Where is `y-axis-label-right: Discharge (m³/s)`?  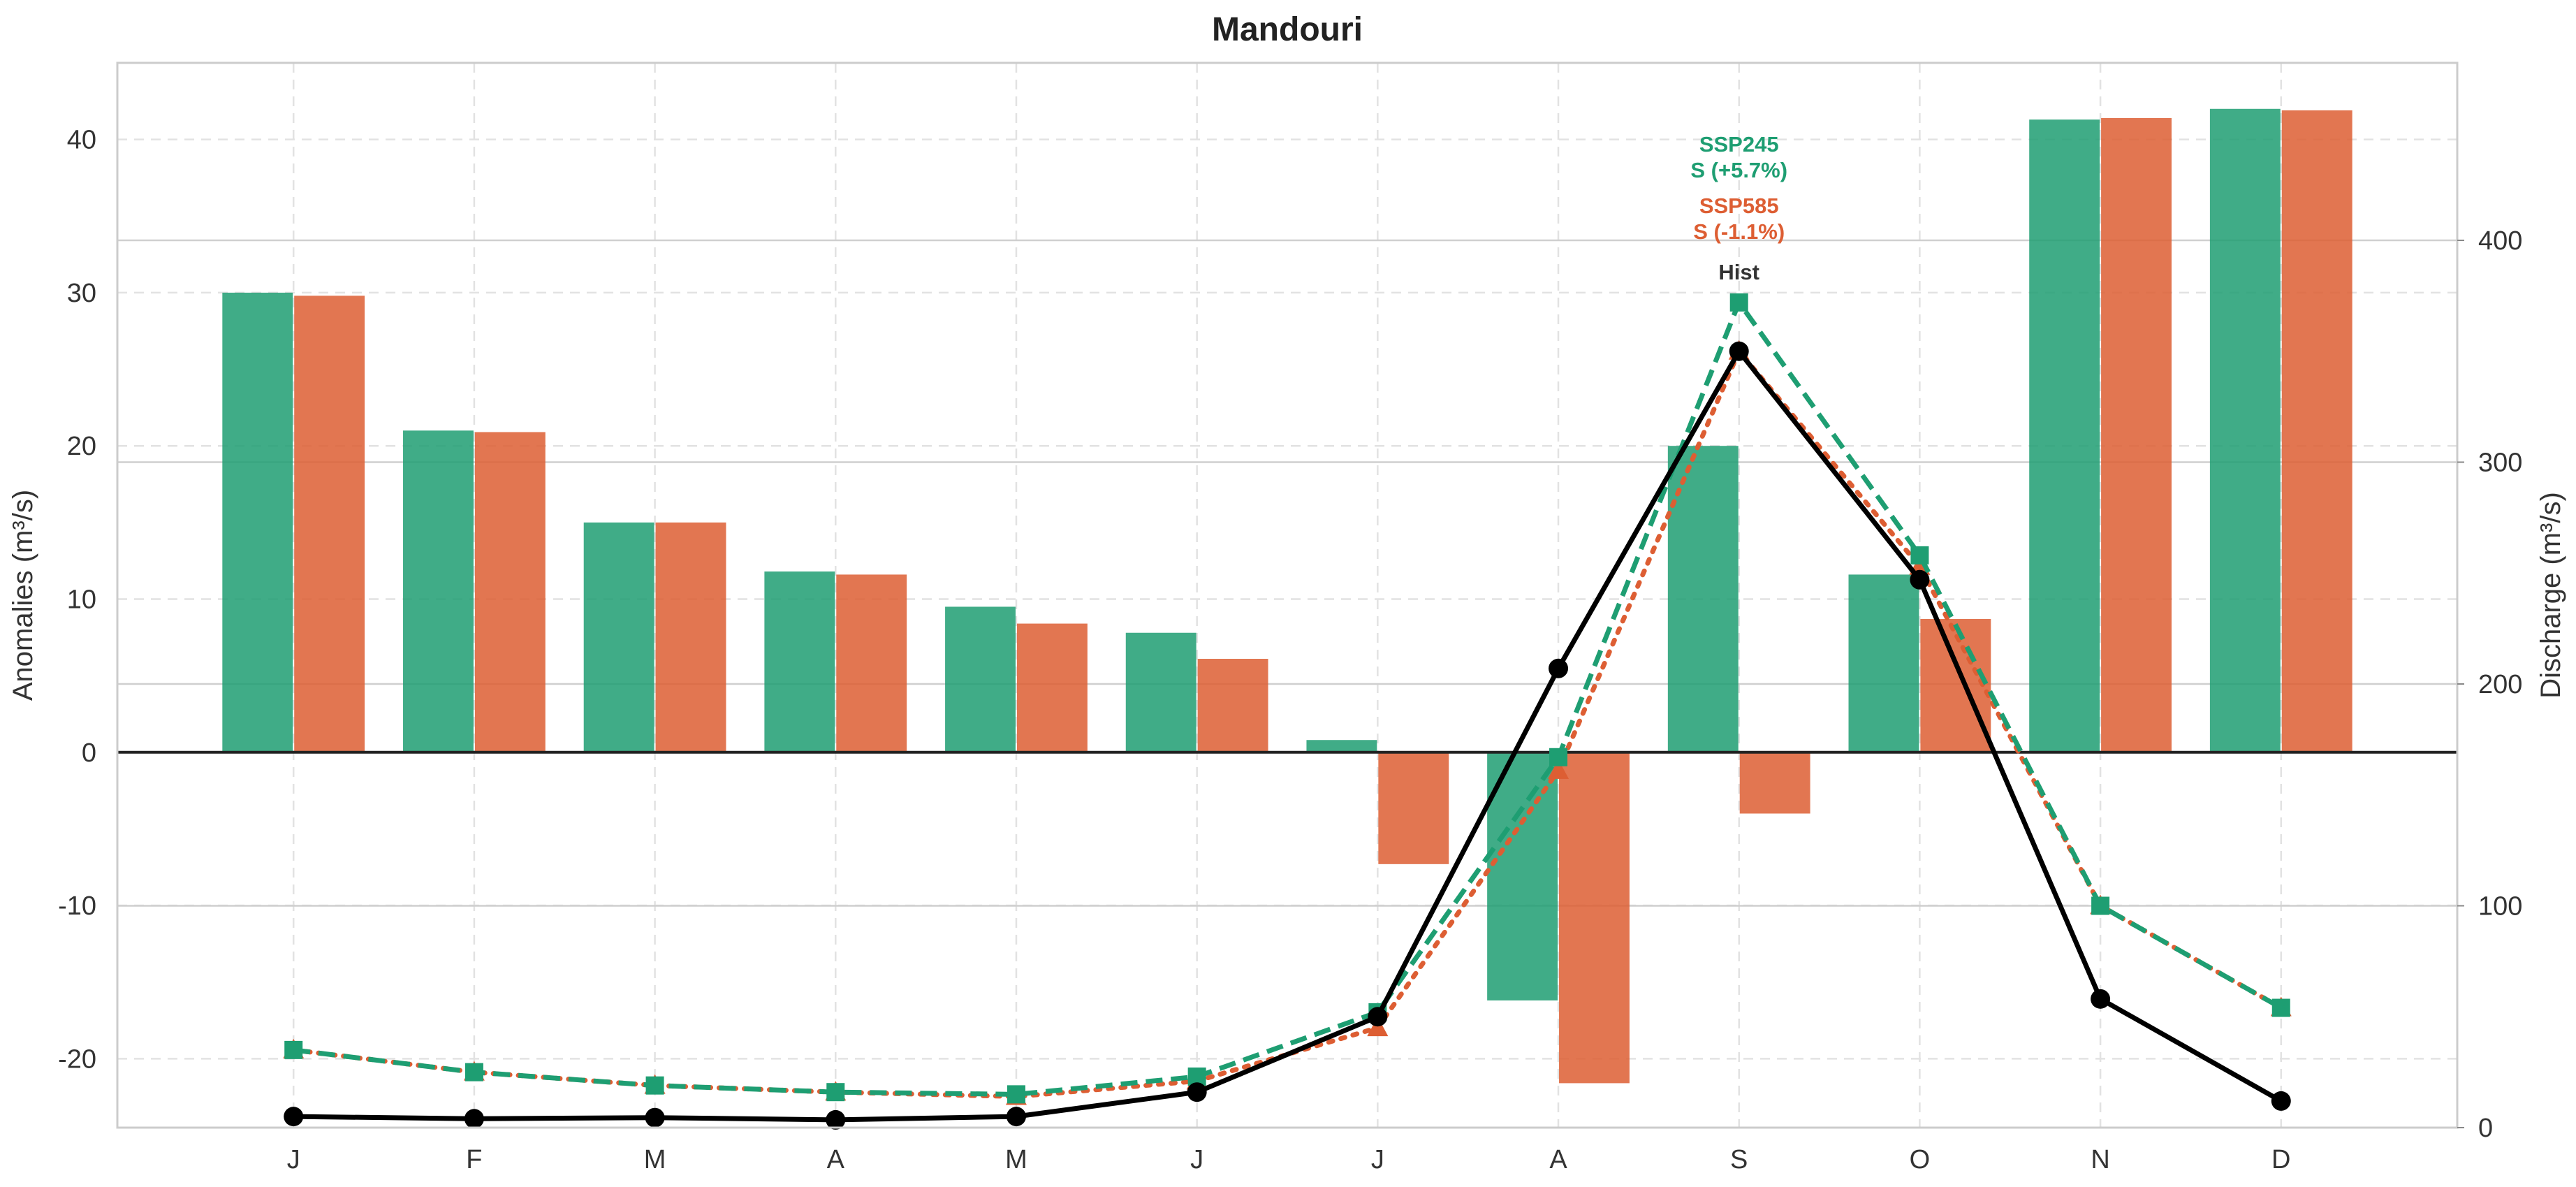 y-axis-label-right: Discharge (m³/s) is located at coordinates (2550, 595).